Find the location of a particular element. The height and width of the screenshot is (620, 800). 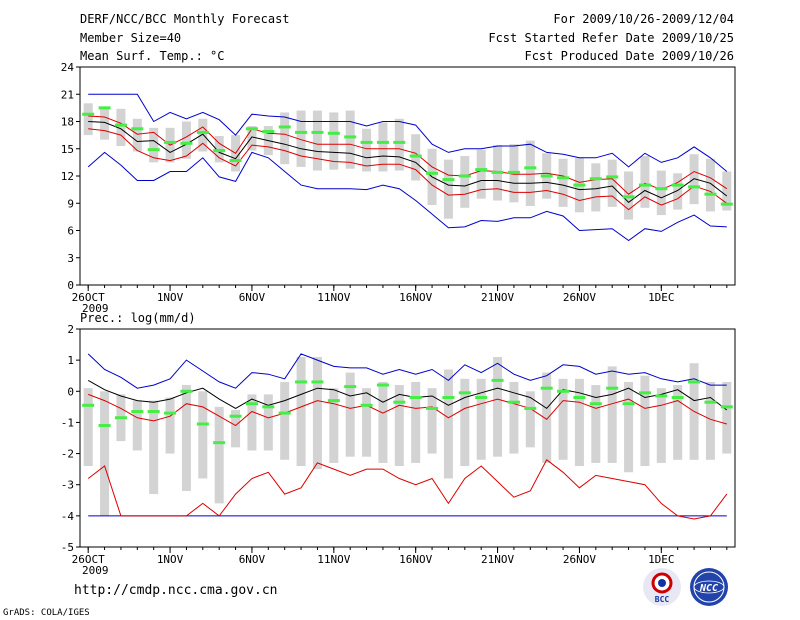

prec-max-line is located at coordinates (407, 371).